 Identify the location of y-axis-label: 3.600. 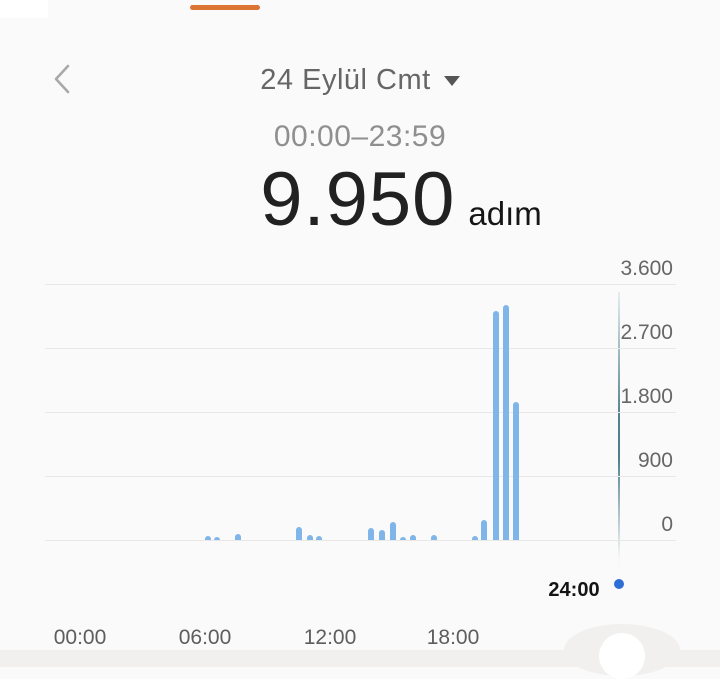
(646, 268).